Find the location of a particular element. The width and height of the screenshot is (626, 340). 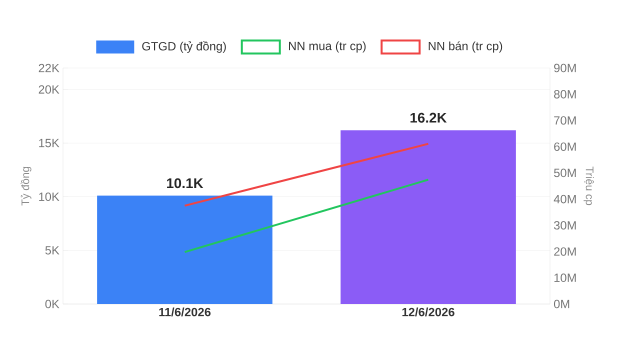

y2-tick-label: 50M is located at coordinates (565, 173).